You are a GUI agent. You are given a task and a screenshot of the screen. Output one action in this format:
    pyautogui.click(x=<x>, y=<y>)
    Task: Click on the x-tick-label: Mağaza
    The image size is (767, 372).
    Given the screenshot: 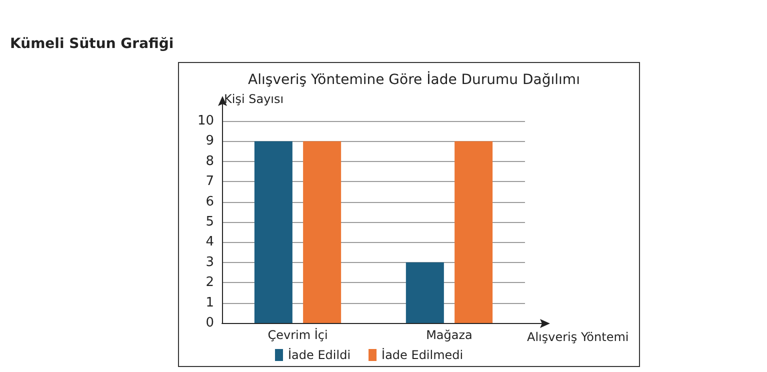 What is the action you would take?
    pyautogui.click(x=449, y=335)
    